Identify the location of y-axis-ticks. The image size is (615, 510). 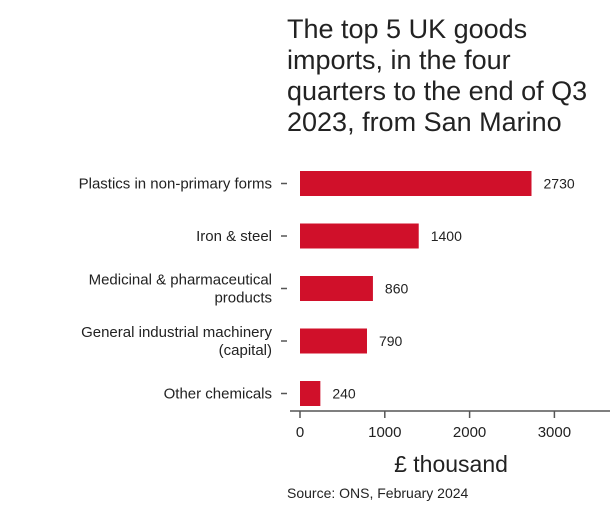
(284, 288).